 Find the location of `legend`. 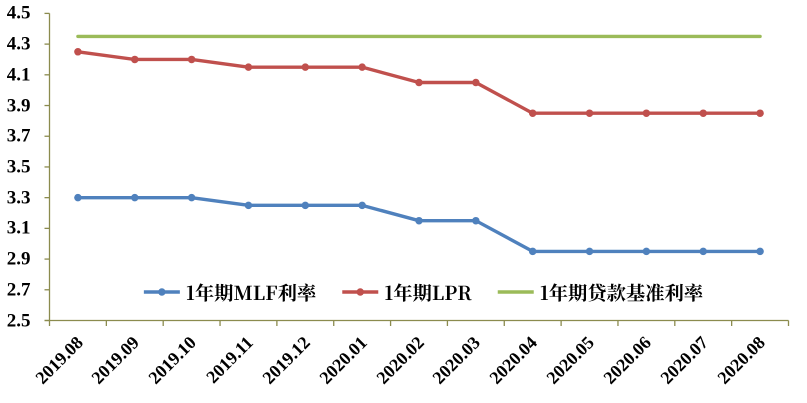

legend is located at coordinates (423, 292).